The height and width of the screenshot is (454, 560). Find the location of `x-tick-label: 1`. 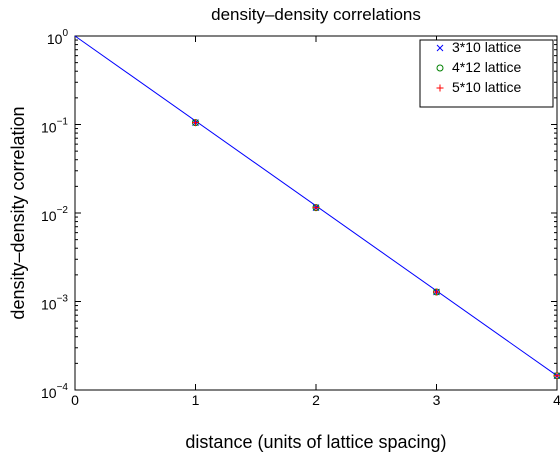

x-tick-label: 1 is located at coordinates (196, 400).